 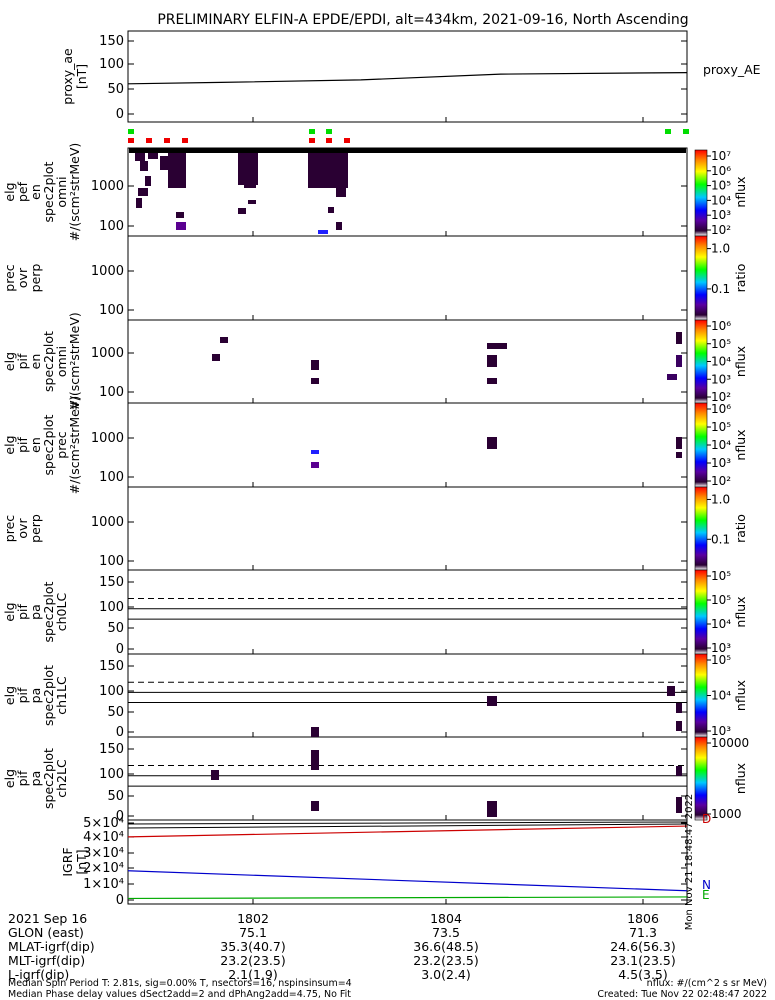 What do you see at coordinates (111, 691) in the screenshot?
I see `ytick-label-ch1-1: 100` at bounding box center [111, 691].